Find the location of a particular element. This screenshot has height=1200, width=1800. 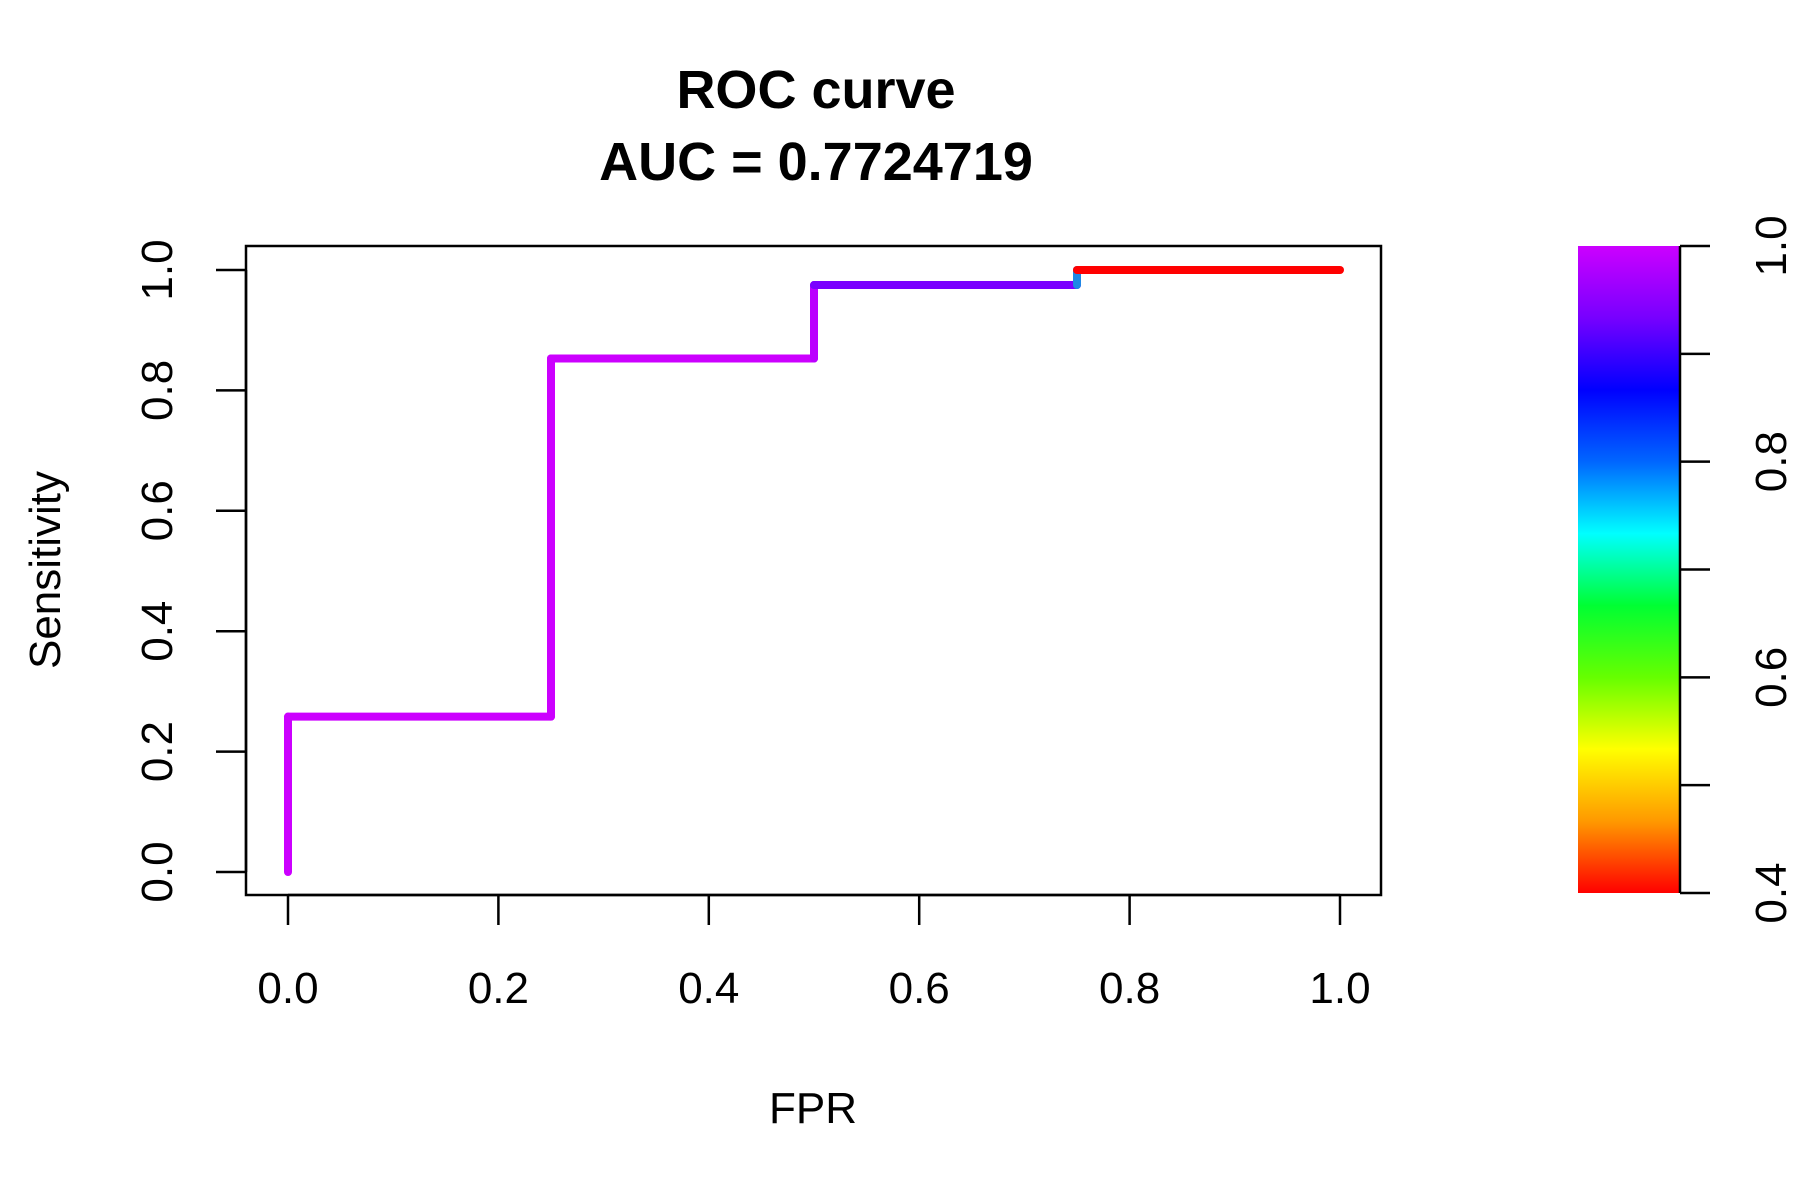

x-tick-label: 0.6 is located at coordinates (919, 988).